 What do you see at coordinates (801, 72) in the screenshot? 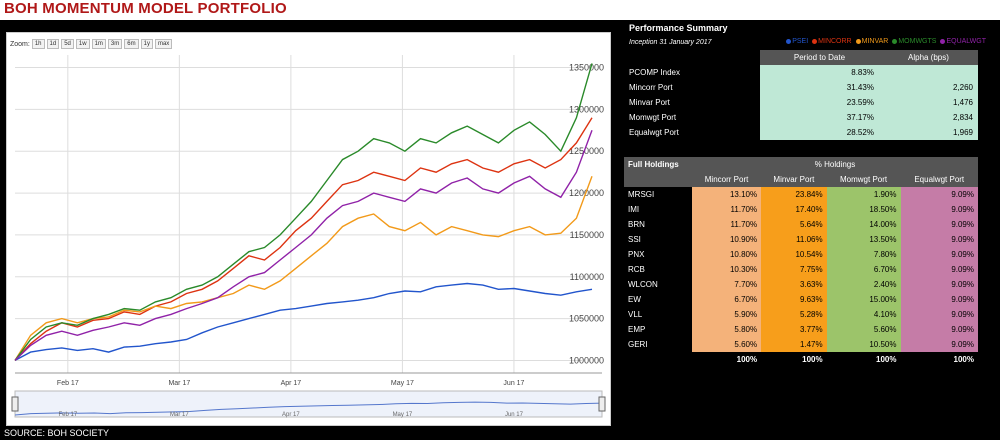
I see `performance-row: PCOMP Index 8.83%` at bounding box center [801, 72].